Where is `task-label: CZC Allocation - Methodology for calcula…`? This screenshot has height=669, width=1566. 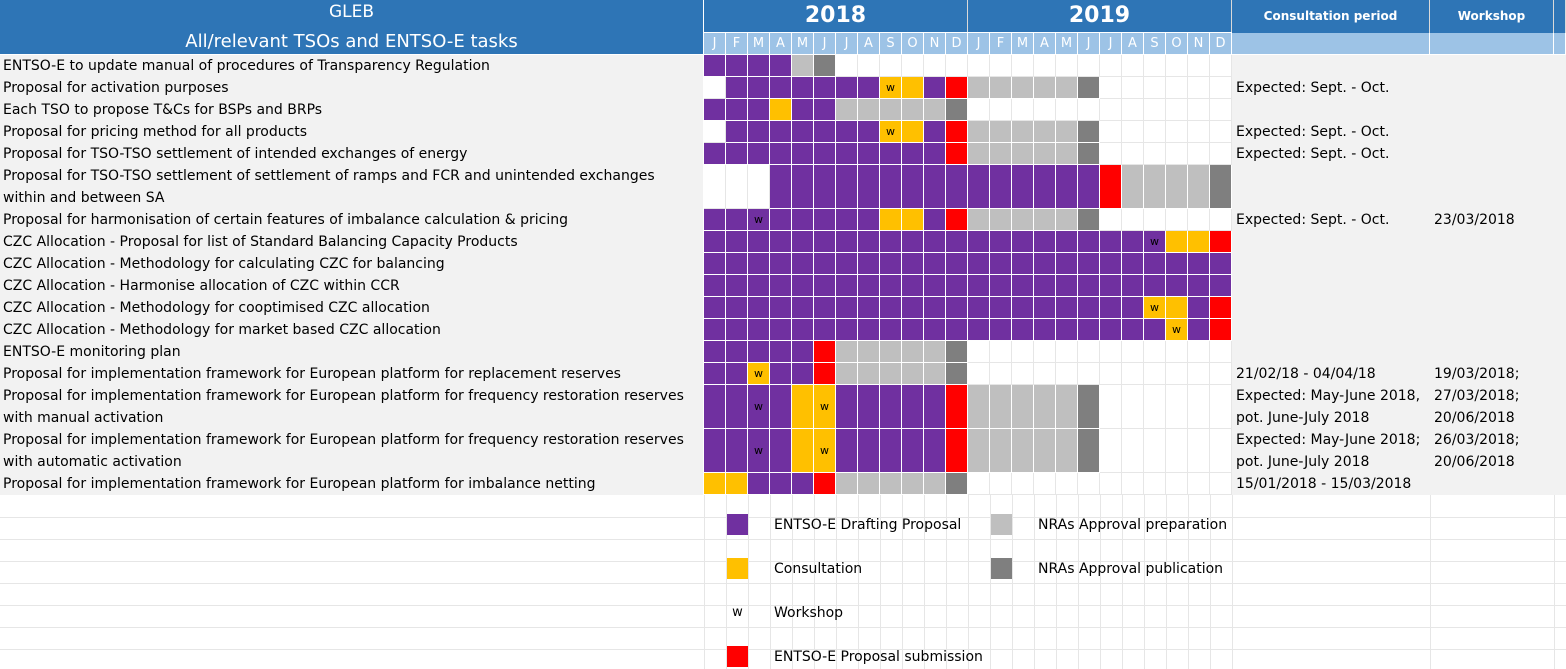 task-label: CZC Allocation - Methodology for calcula… is located at coordinates (224, 264).